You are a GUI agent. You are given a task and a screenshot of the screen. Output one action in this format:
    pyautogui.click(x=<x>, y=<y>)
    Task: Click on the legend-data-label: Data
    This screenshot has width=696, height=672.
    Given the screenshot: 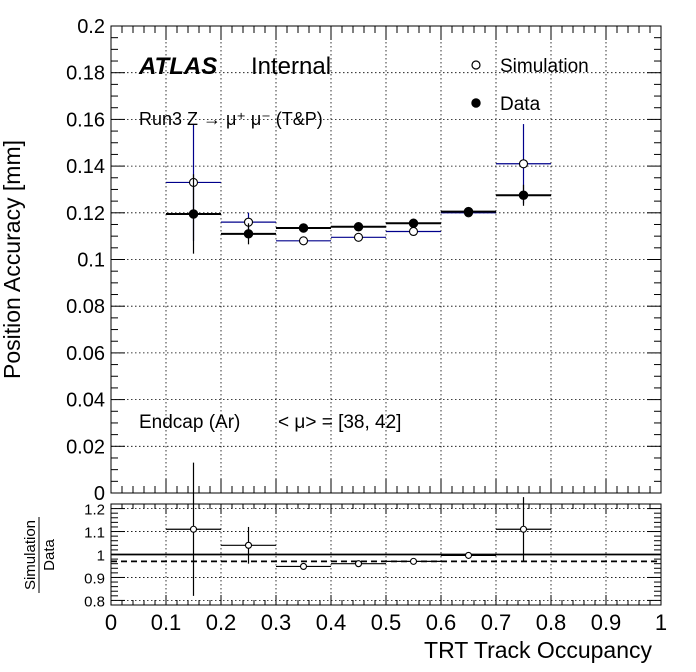 What is the action you would take?
    pyautogui.click(x=520, y=104)
    